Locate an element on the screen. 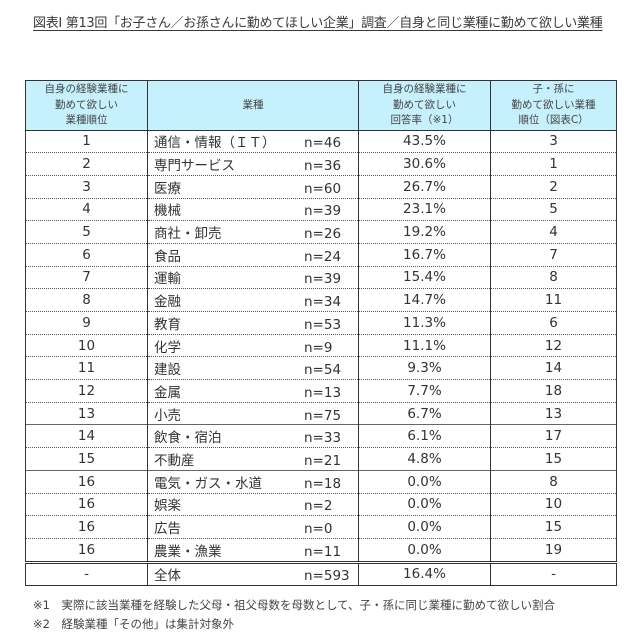  table-row: 13 小売 n=75 6.7% 13 is located at coordinates (321, 413).